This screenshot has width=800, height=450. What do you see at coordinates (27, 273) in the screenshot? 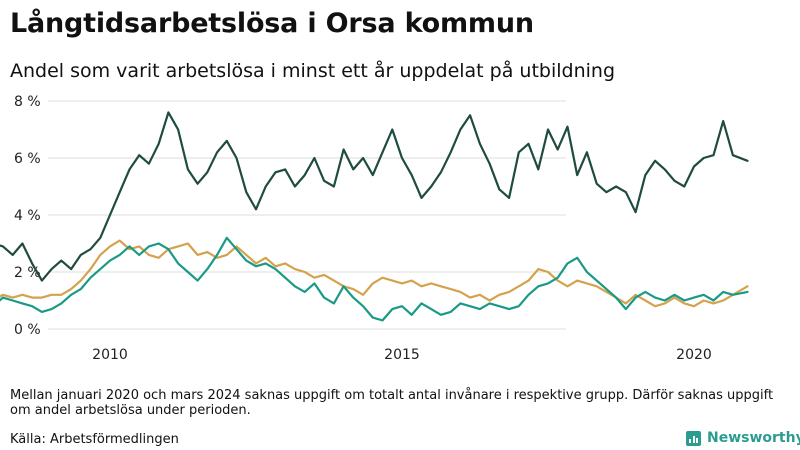
I see `y-tick-label: 2 %` at bounding box center [27, 273].